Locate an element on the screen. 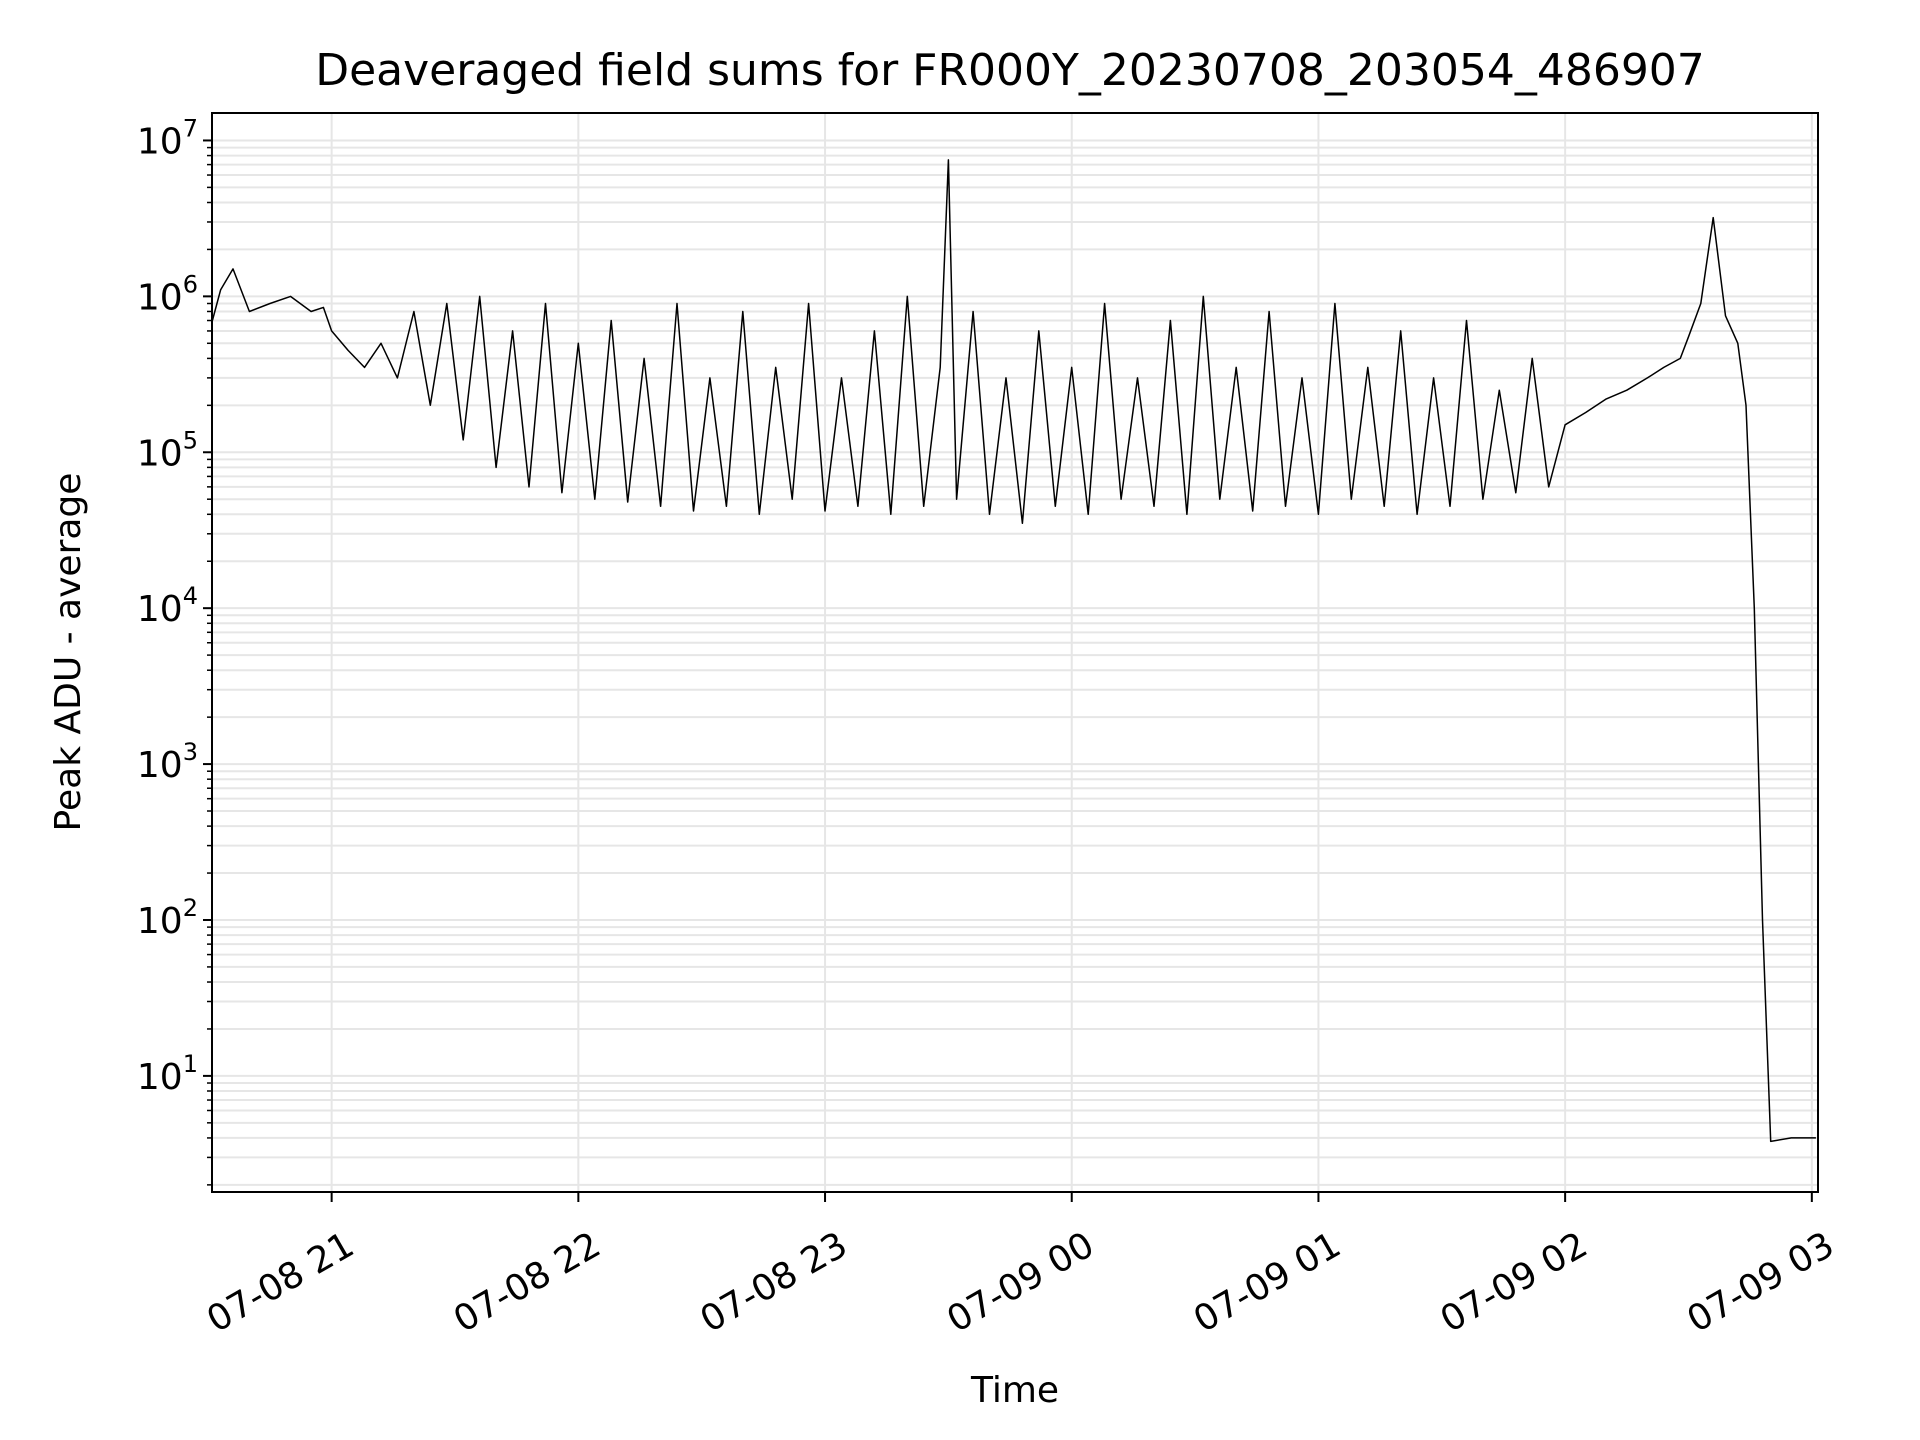 Image resolution: width=1920 pixels, height=1440 pixels. y-tick-label: 10⁷ is located at coordinates (167, 138).